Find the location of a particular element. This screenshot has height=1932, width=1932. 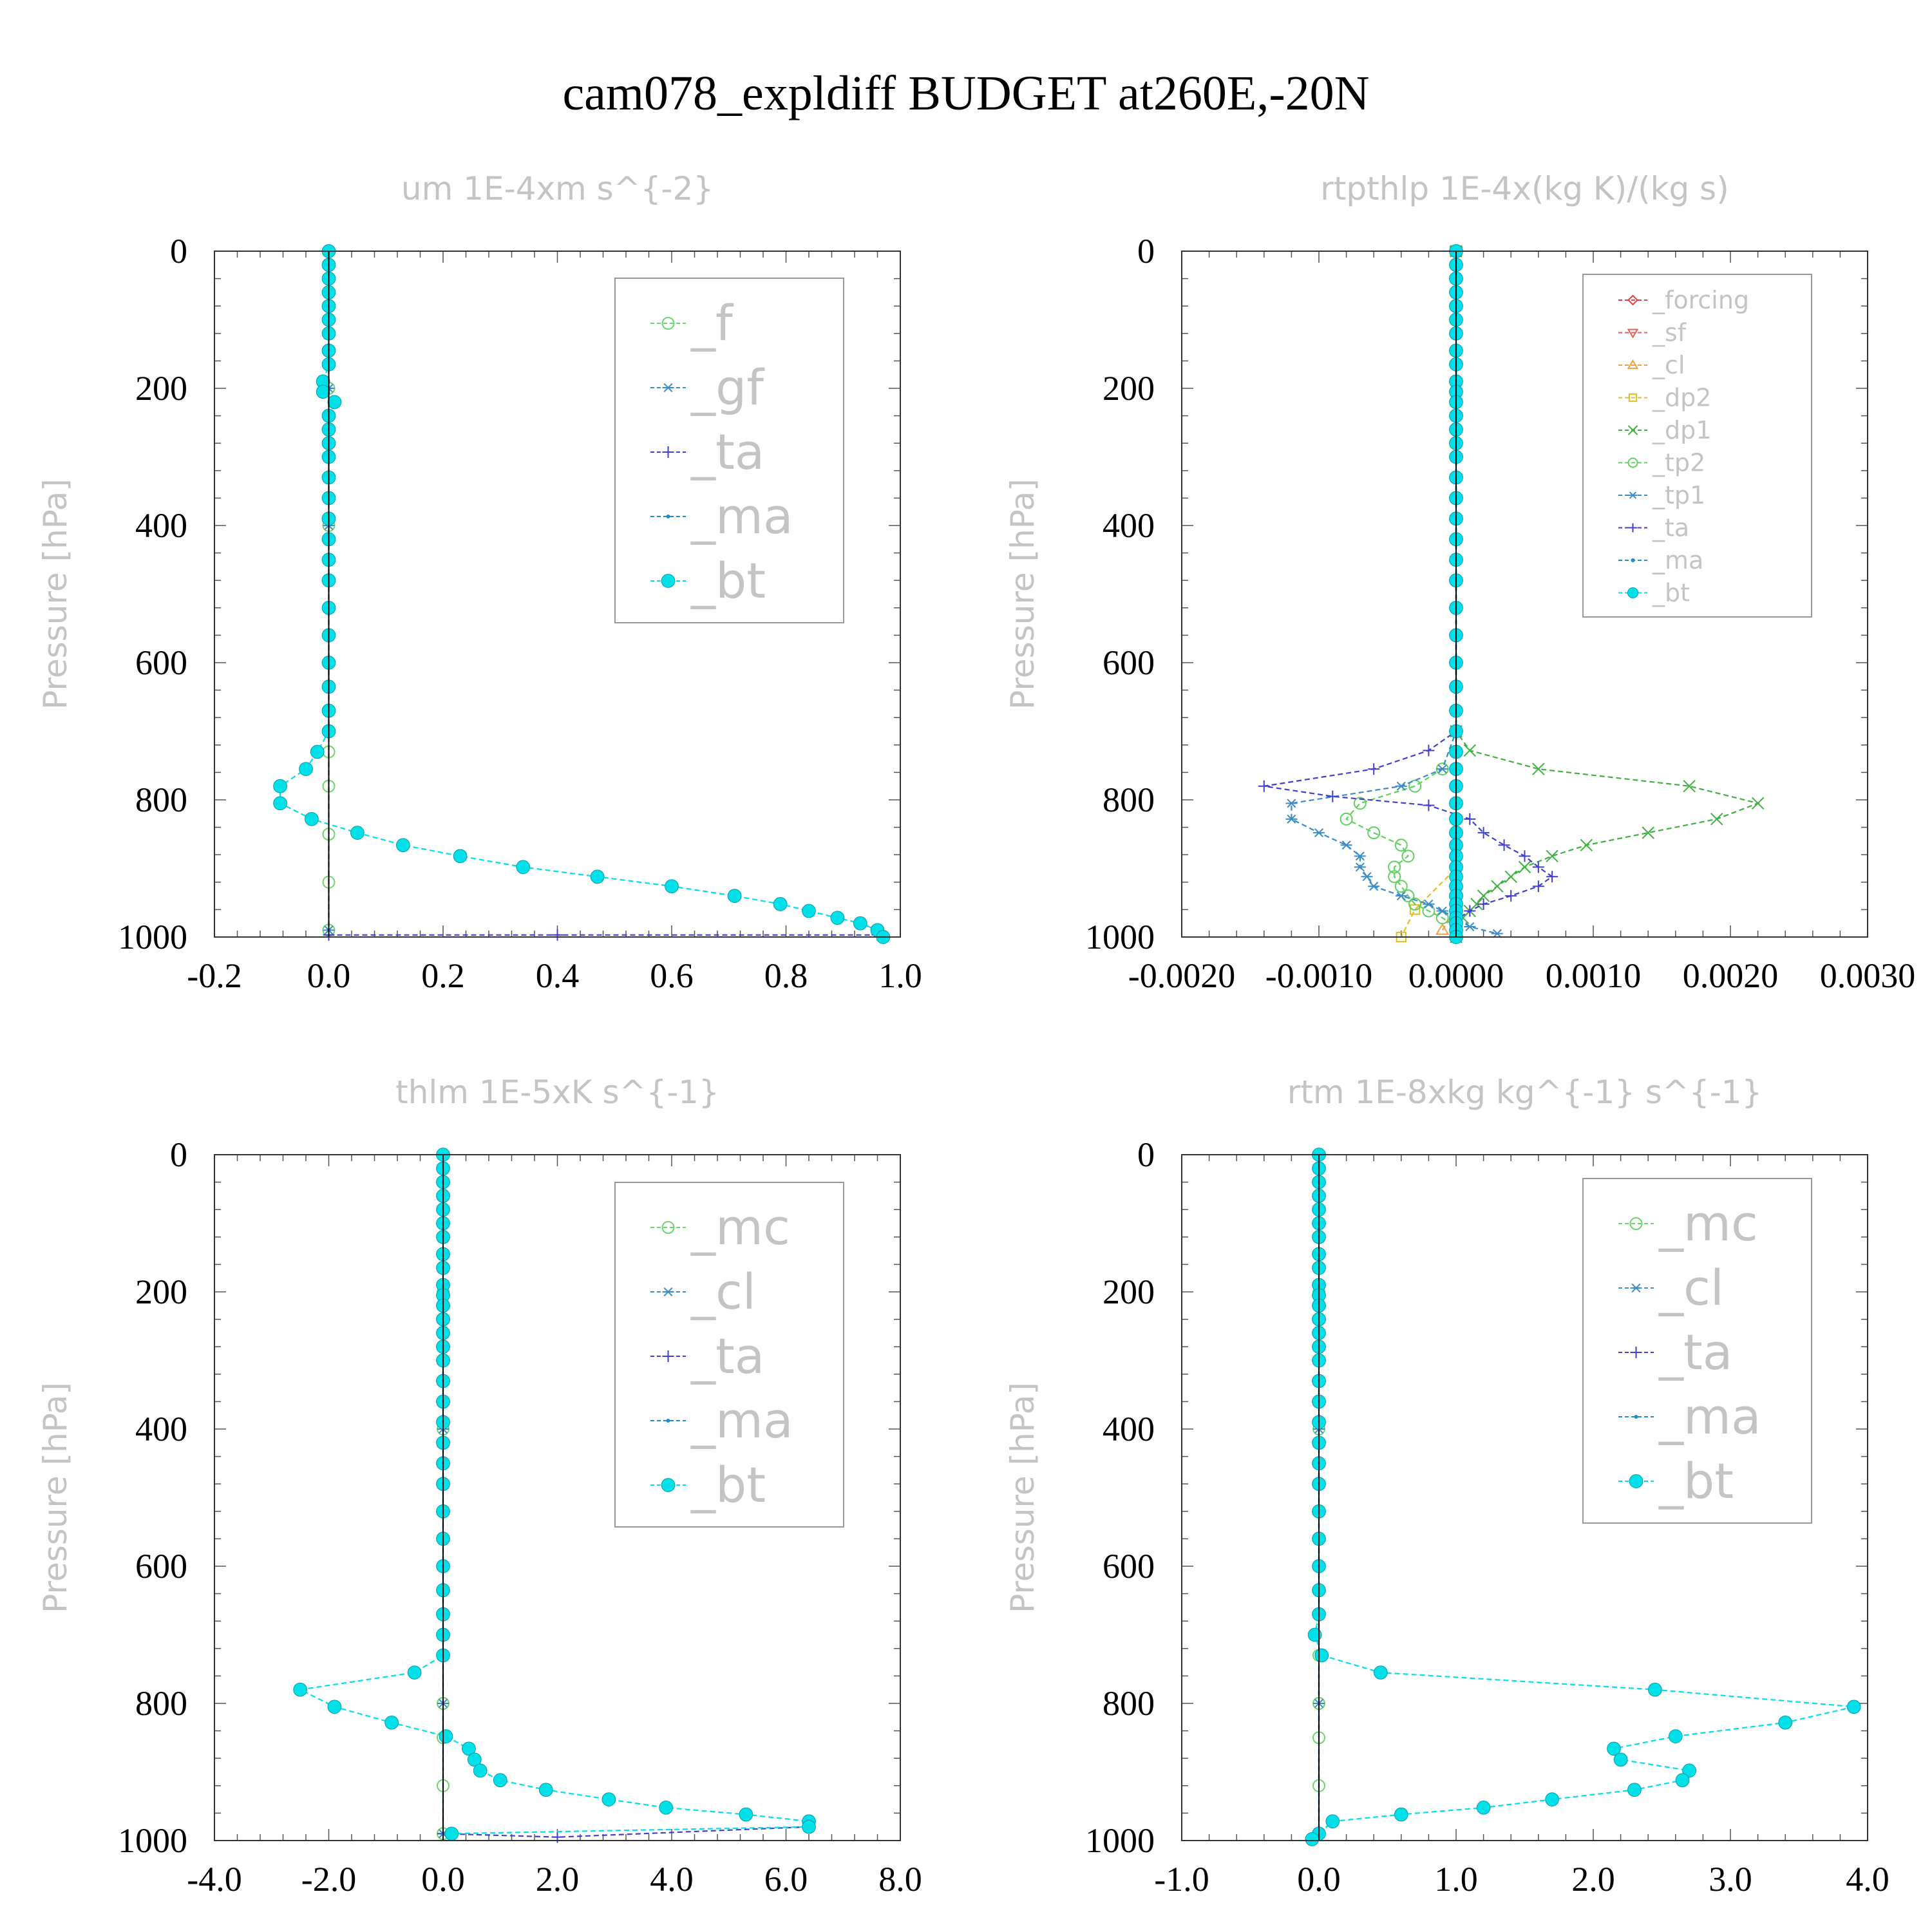

x-tick-label: 0.6 is located at coordinates (672, 975).